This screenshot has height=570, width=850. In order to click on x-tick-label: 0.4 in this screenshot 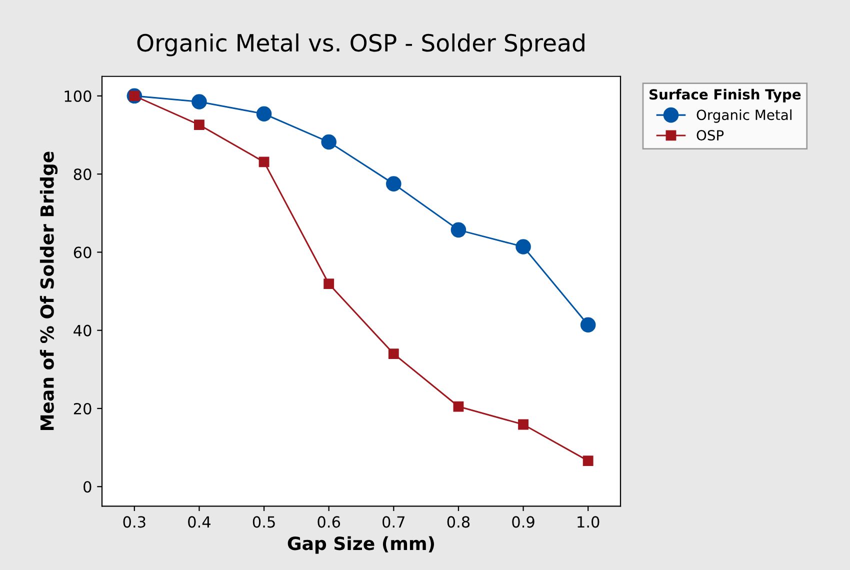, I will do `click(199, 522)`.